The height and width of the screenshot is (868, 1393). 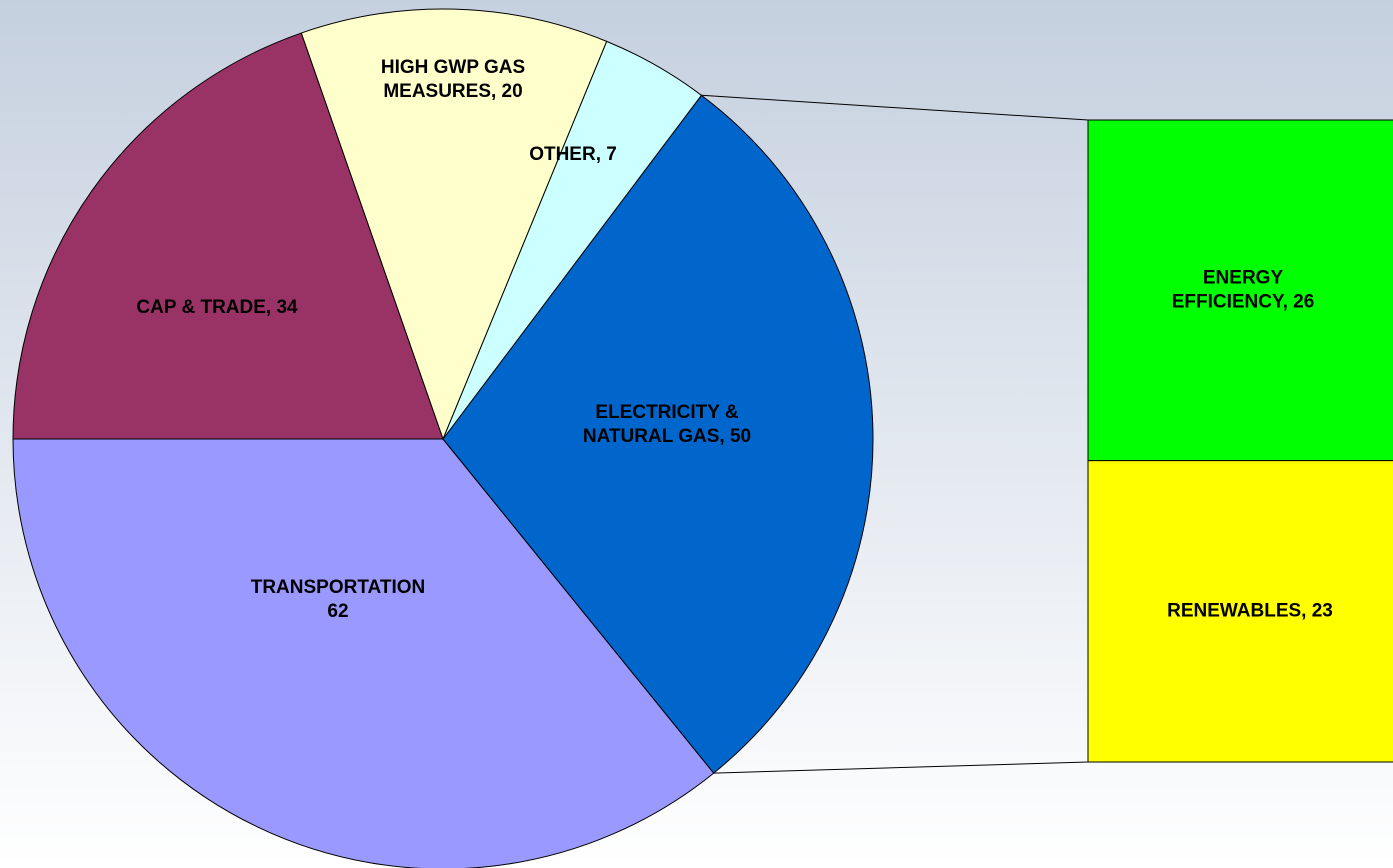 I want to click on data-label: TRANSPORTATION, so click(x=338, y=587).